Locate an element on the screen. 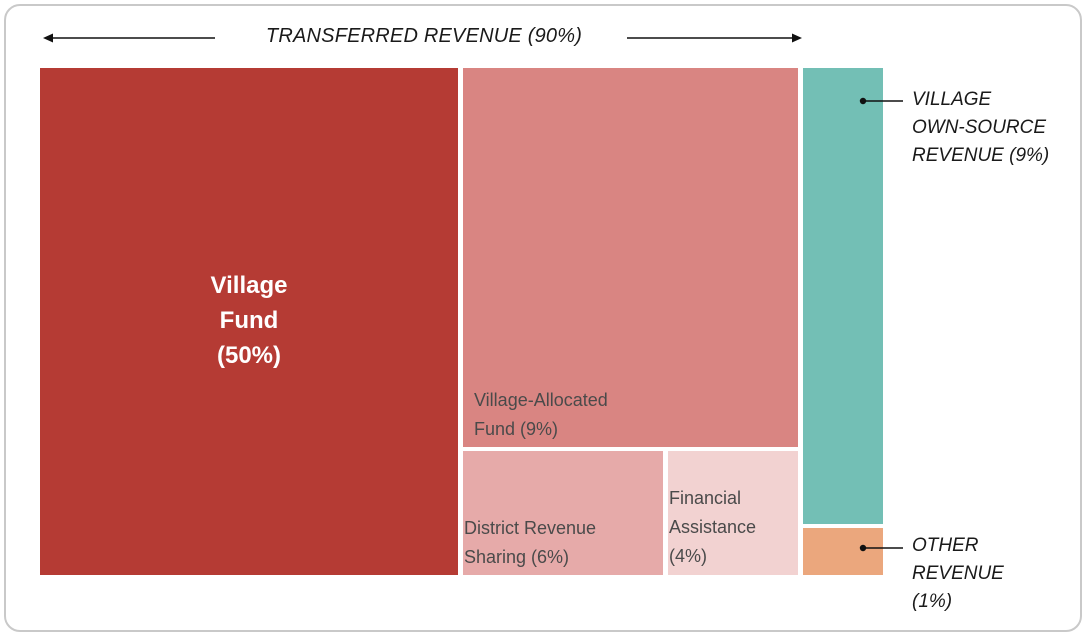 Image resolution: width=1090 pixels, height=641 pixels. label-own-source-line-1: VILLAGE is located at coordinates (952, 99).